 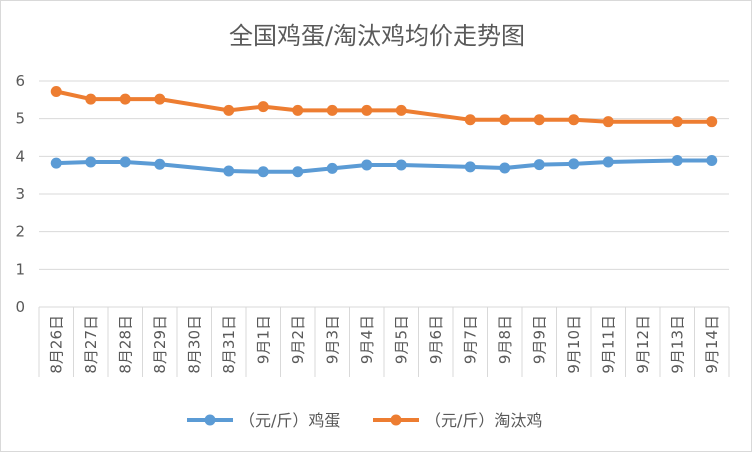 I want to click on x-tick-label: 9月11日, so click(x=608, y=344).